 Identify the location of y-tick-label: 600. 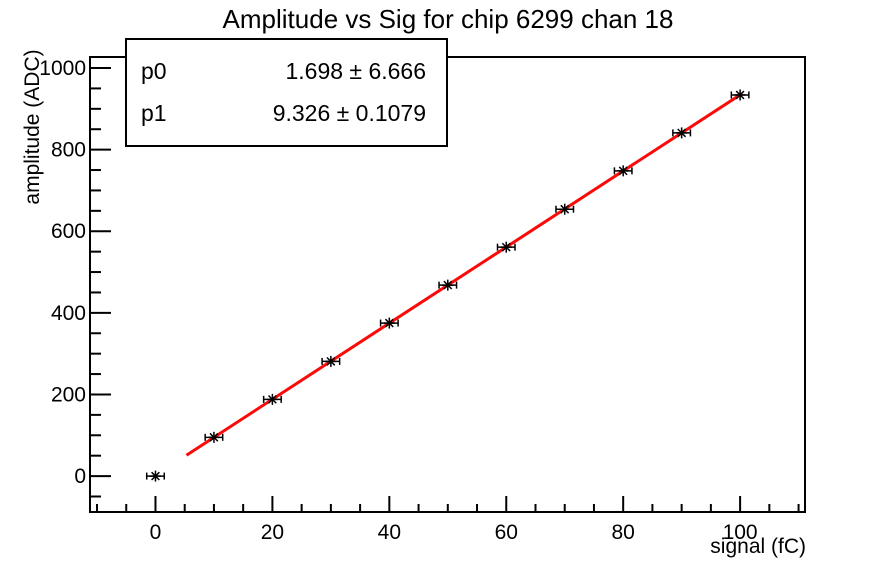
(68, 231).